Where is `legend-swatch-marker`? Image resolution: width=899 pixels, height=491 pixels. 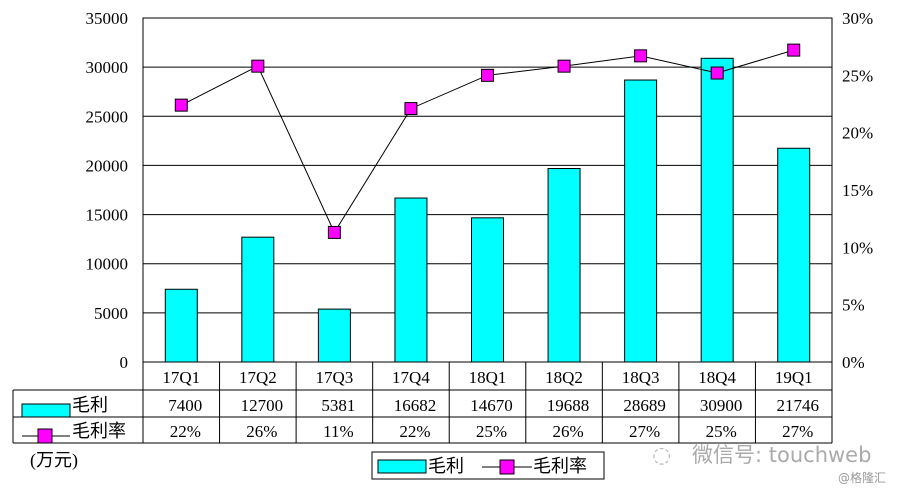 legend-swatch-marker is located at coordinates (507, 467).